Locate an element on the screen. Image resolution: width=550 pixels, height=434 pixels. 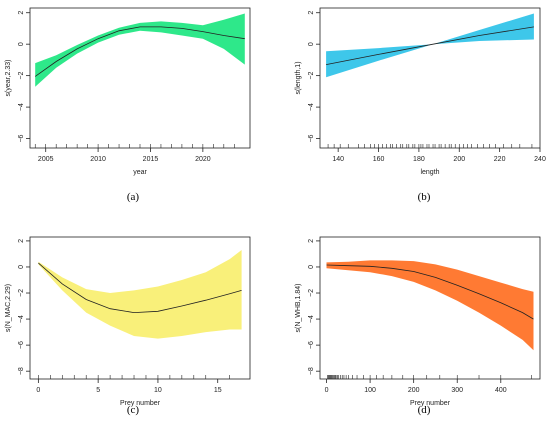
panel-caption: (b) is located at coordinates (424, 197).